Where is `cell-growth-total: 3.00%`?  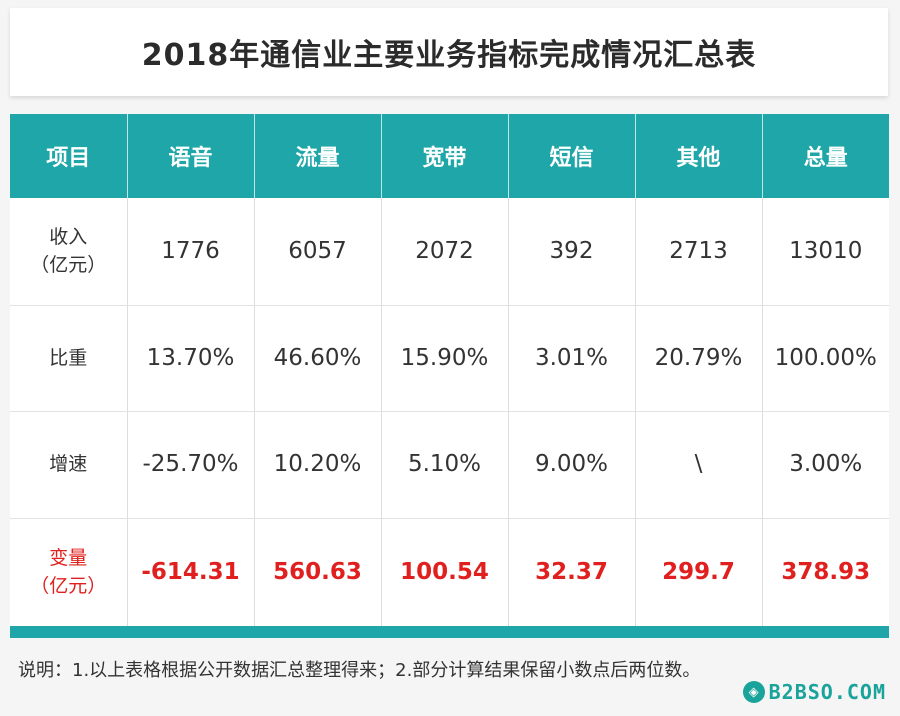 cell-growth-total: 3.00% is located at coordinates (825, 465).